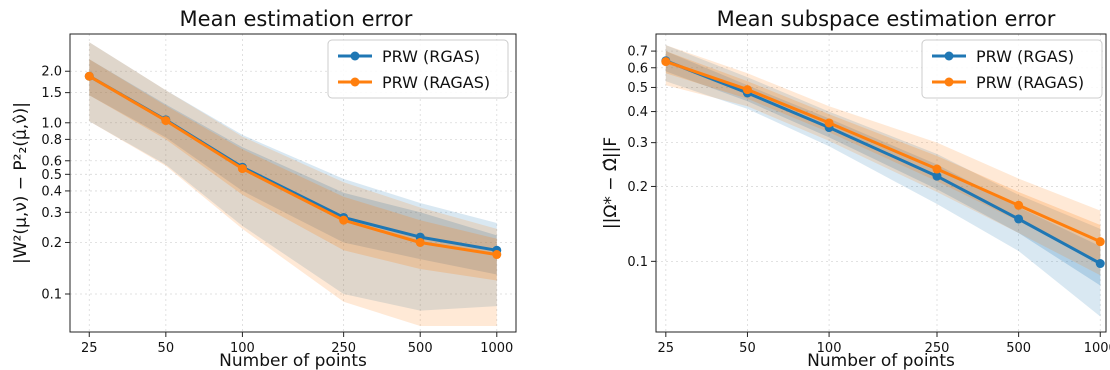  Describe the element at coordinates (641, 157) in the screenshot. I see `chart-2-y-ticks: 0.1 0.2 0.3 0.4 0.5 0.60.7` at that location.